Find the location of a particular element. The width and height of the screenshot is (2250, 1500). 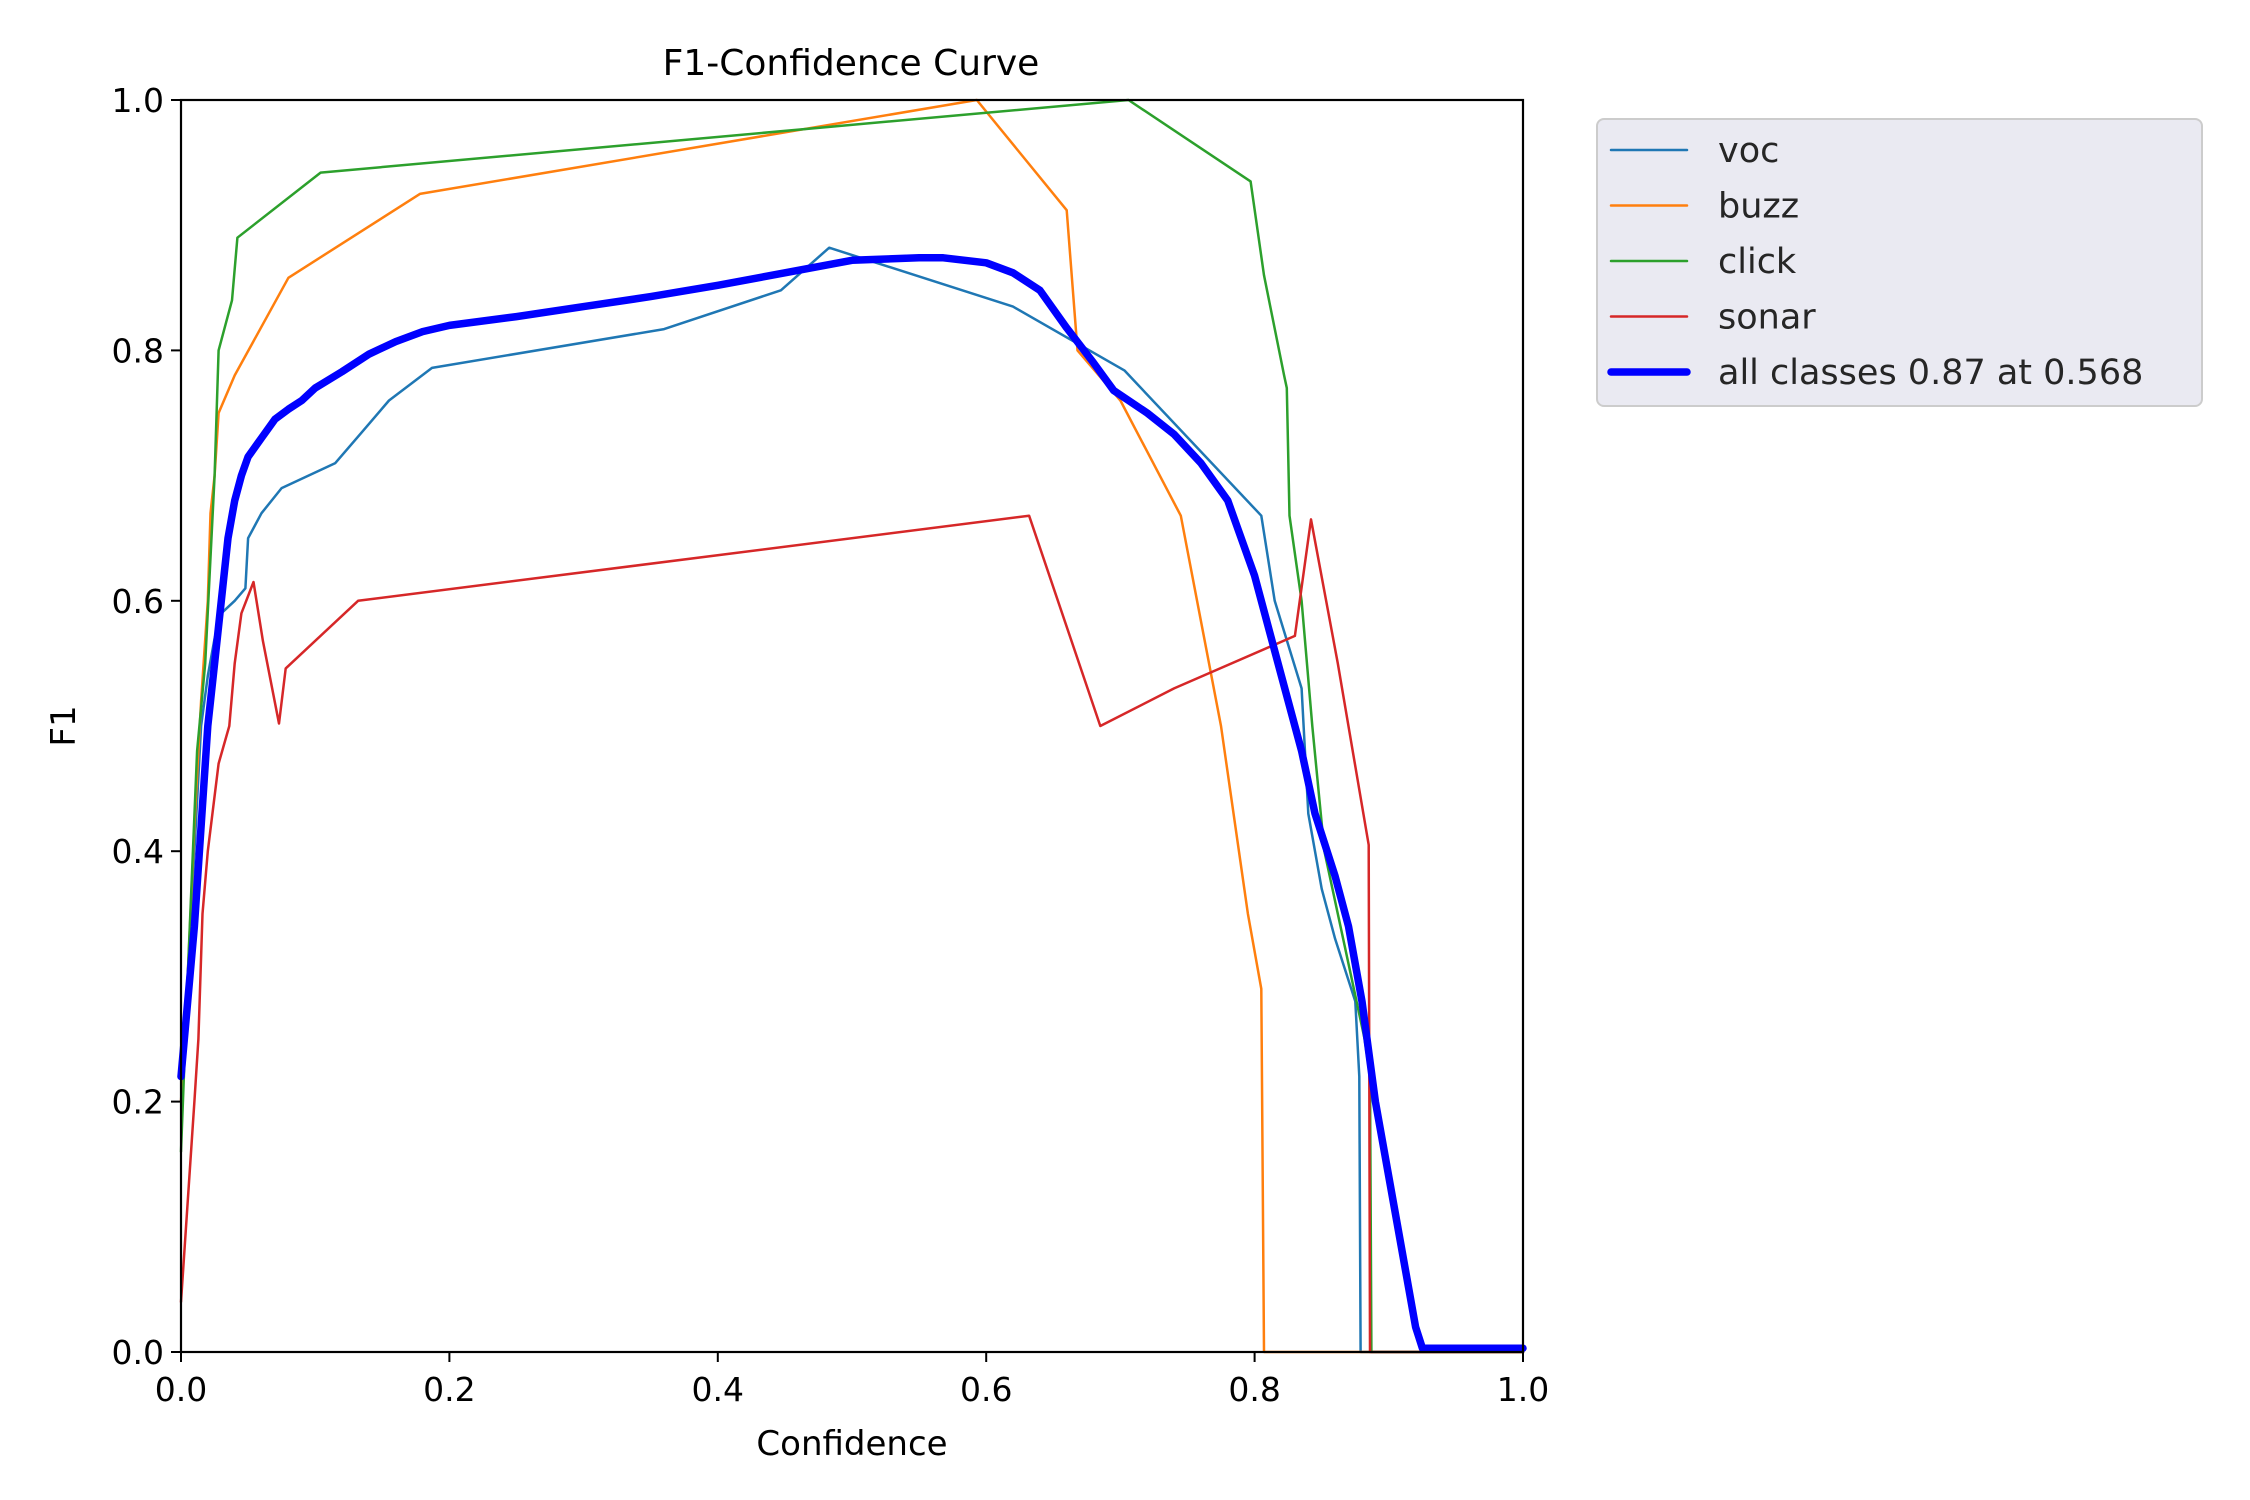

x-tick-label: 0.6 is located at coordinates (986, 1389).